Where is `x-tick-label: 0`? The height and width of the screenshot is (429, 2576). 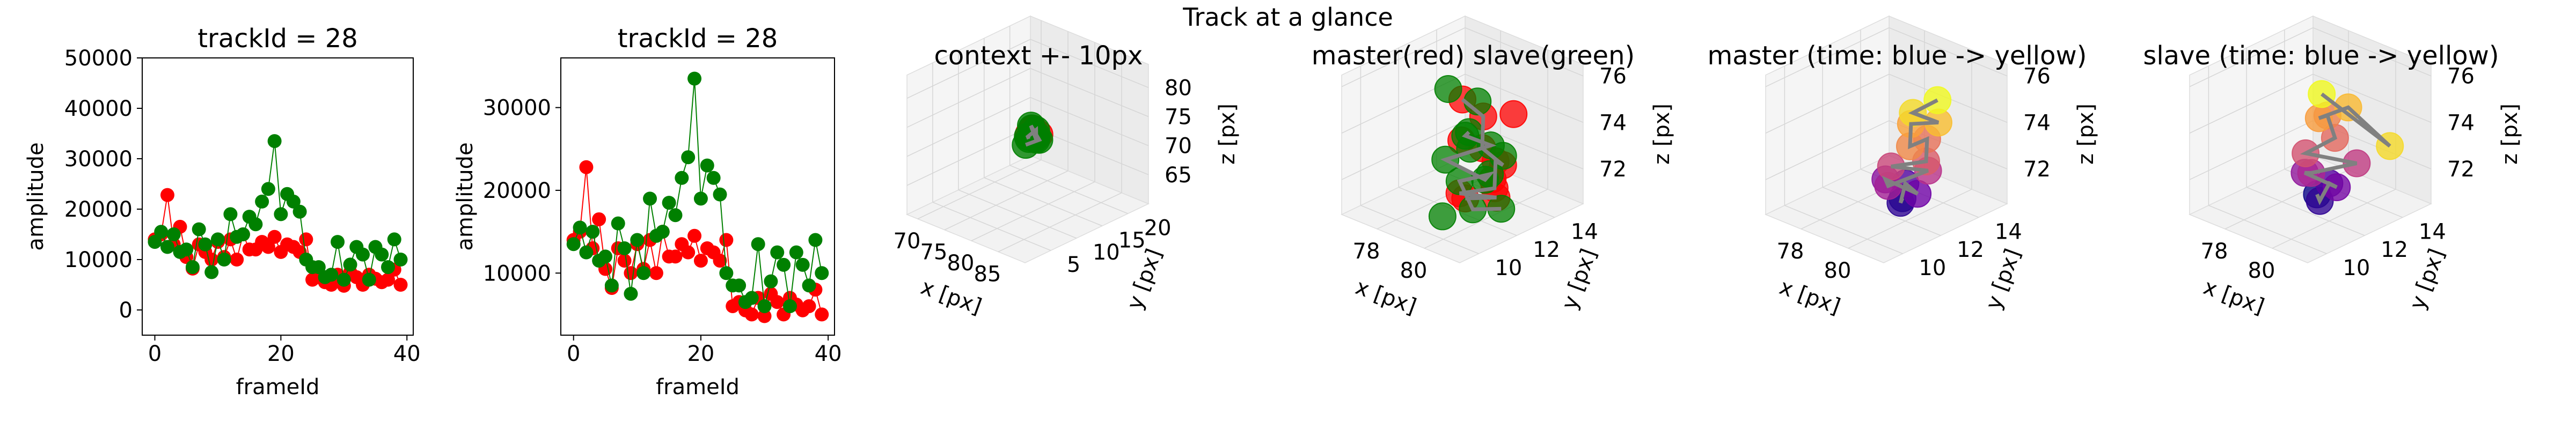
x-tick-label: 0 is located at coordinates (573, 354).